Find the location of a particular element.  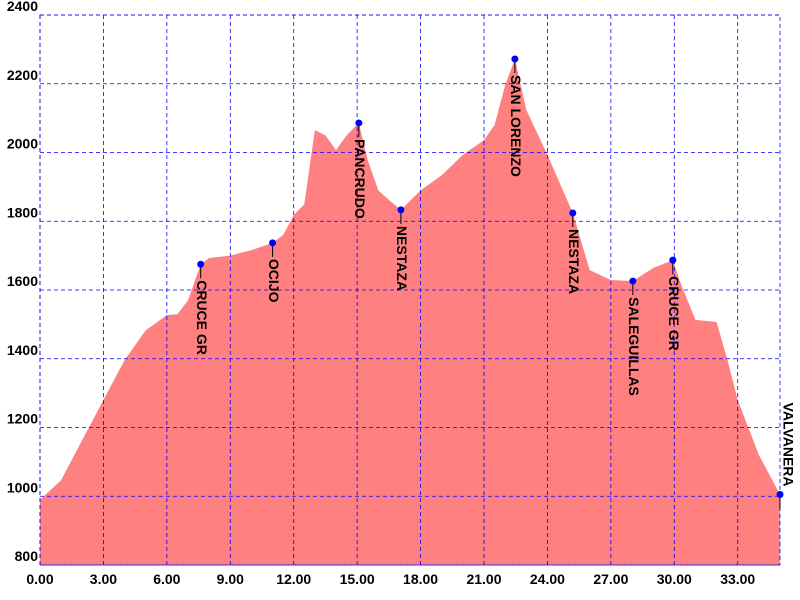

waypoint-label: PANCRUDO is located at coordinates (360, 179).